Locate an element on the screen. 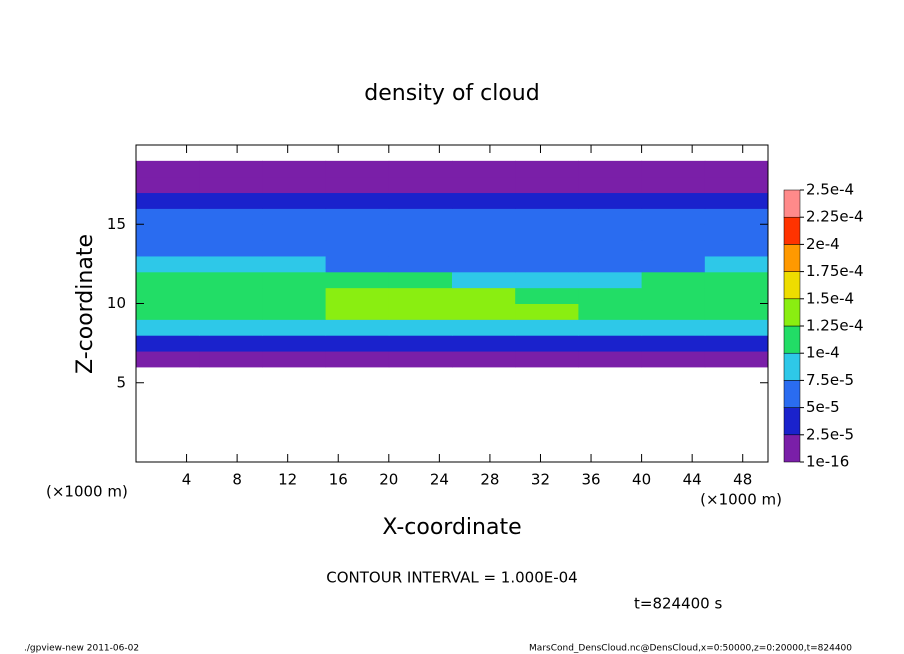 The width and height of the screenshot is (904, 654). x-tick-label: 40 is located at coordinates (641, 480).